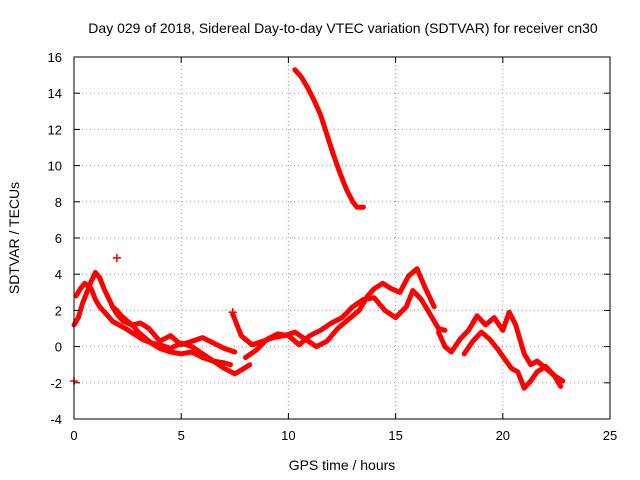  What do you see at coordinates (56, 383) in the screenshot?
I see `y-tick-label: -2` at bounding box center [56, 383].